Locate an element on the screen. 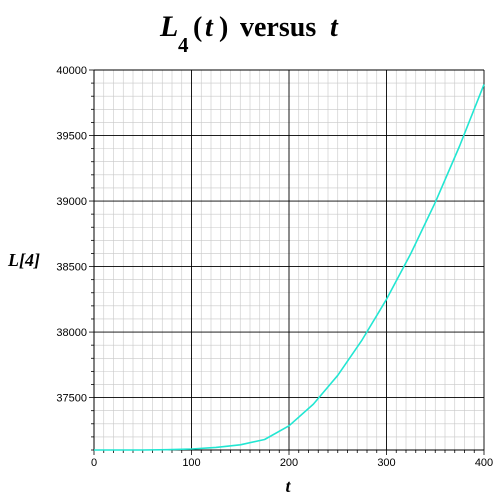  y-tick-label: 40000 is located at coordinates (71, 71).